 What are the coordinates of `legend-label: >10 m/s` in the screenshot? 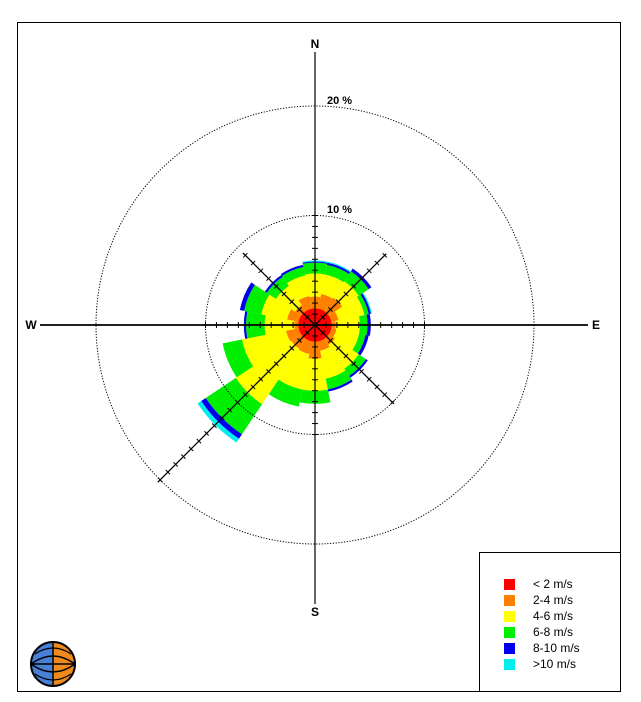 It's located at (555, 664).